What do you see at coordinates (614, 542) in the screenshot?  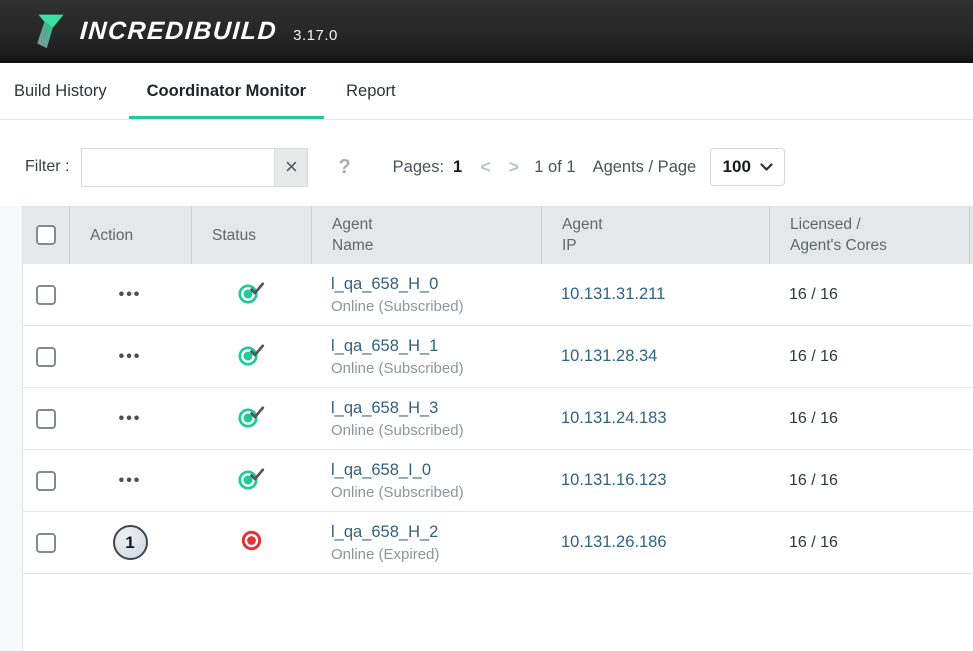 I see `agent-ip: 10.131.26.186` at bounding box center [614, 542].